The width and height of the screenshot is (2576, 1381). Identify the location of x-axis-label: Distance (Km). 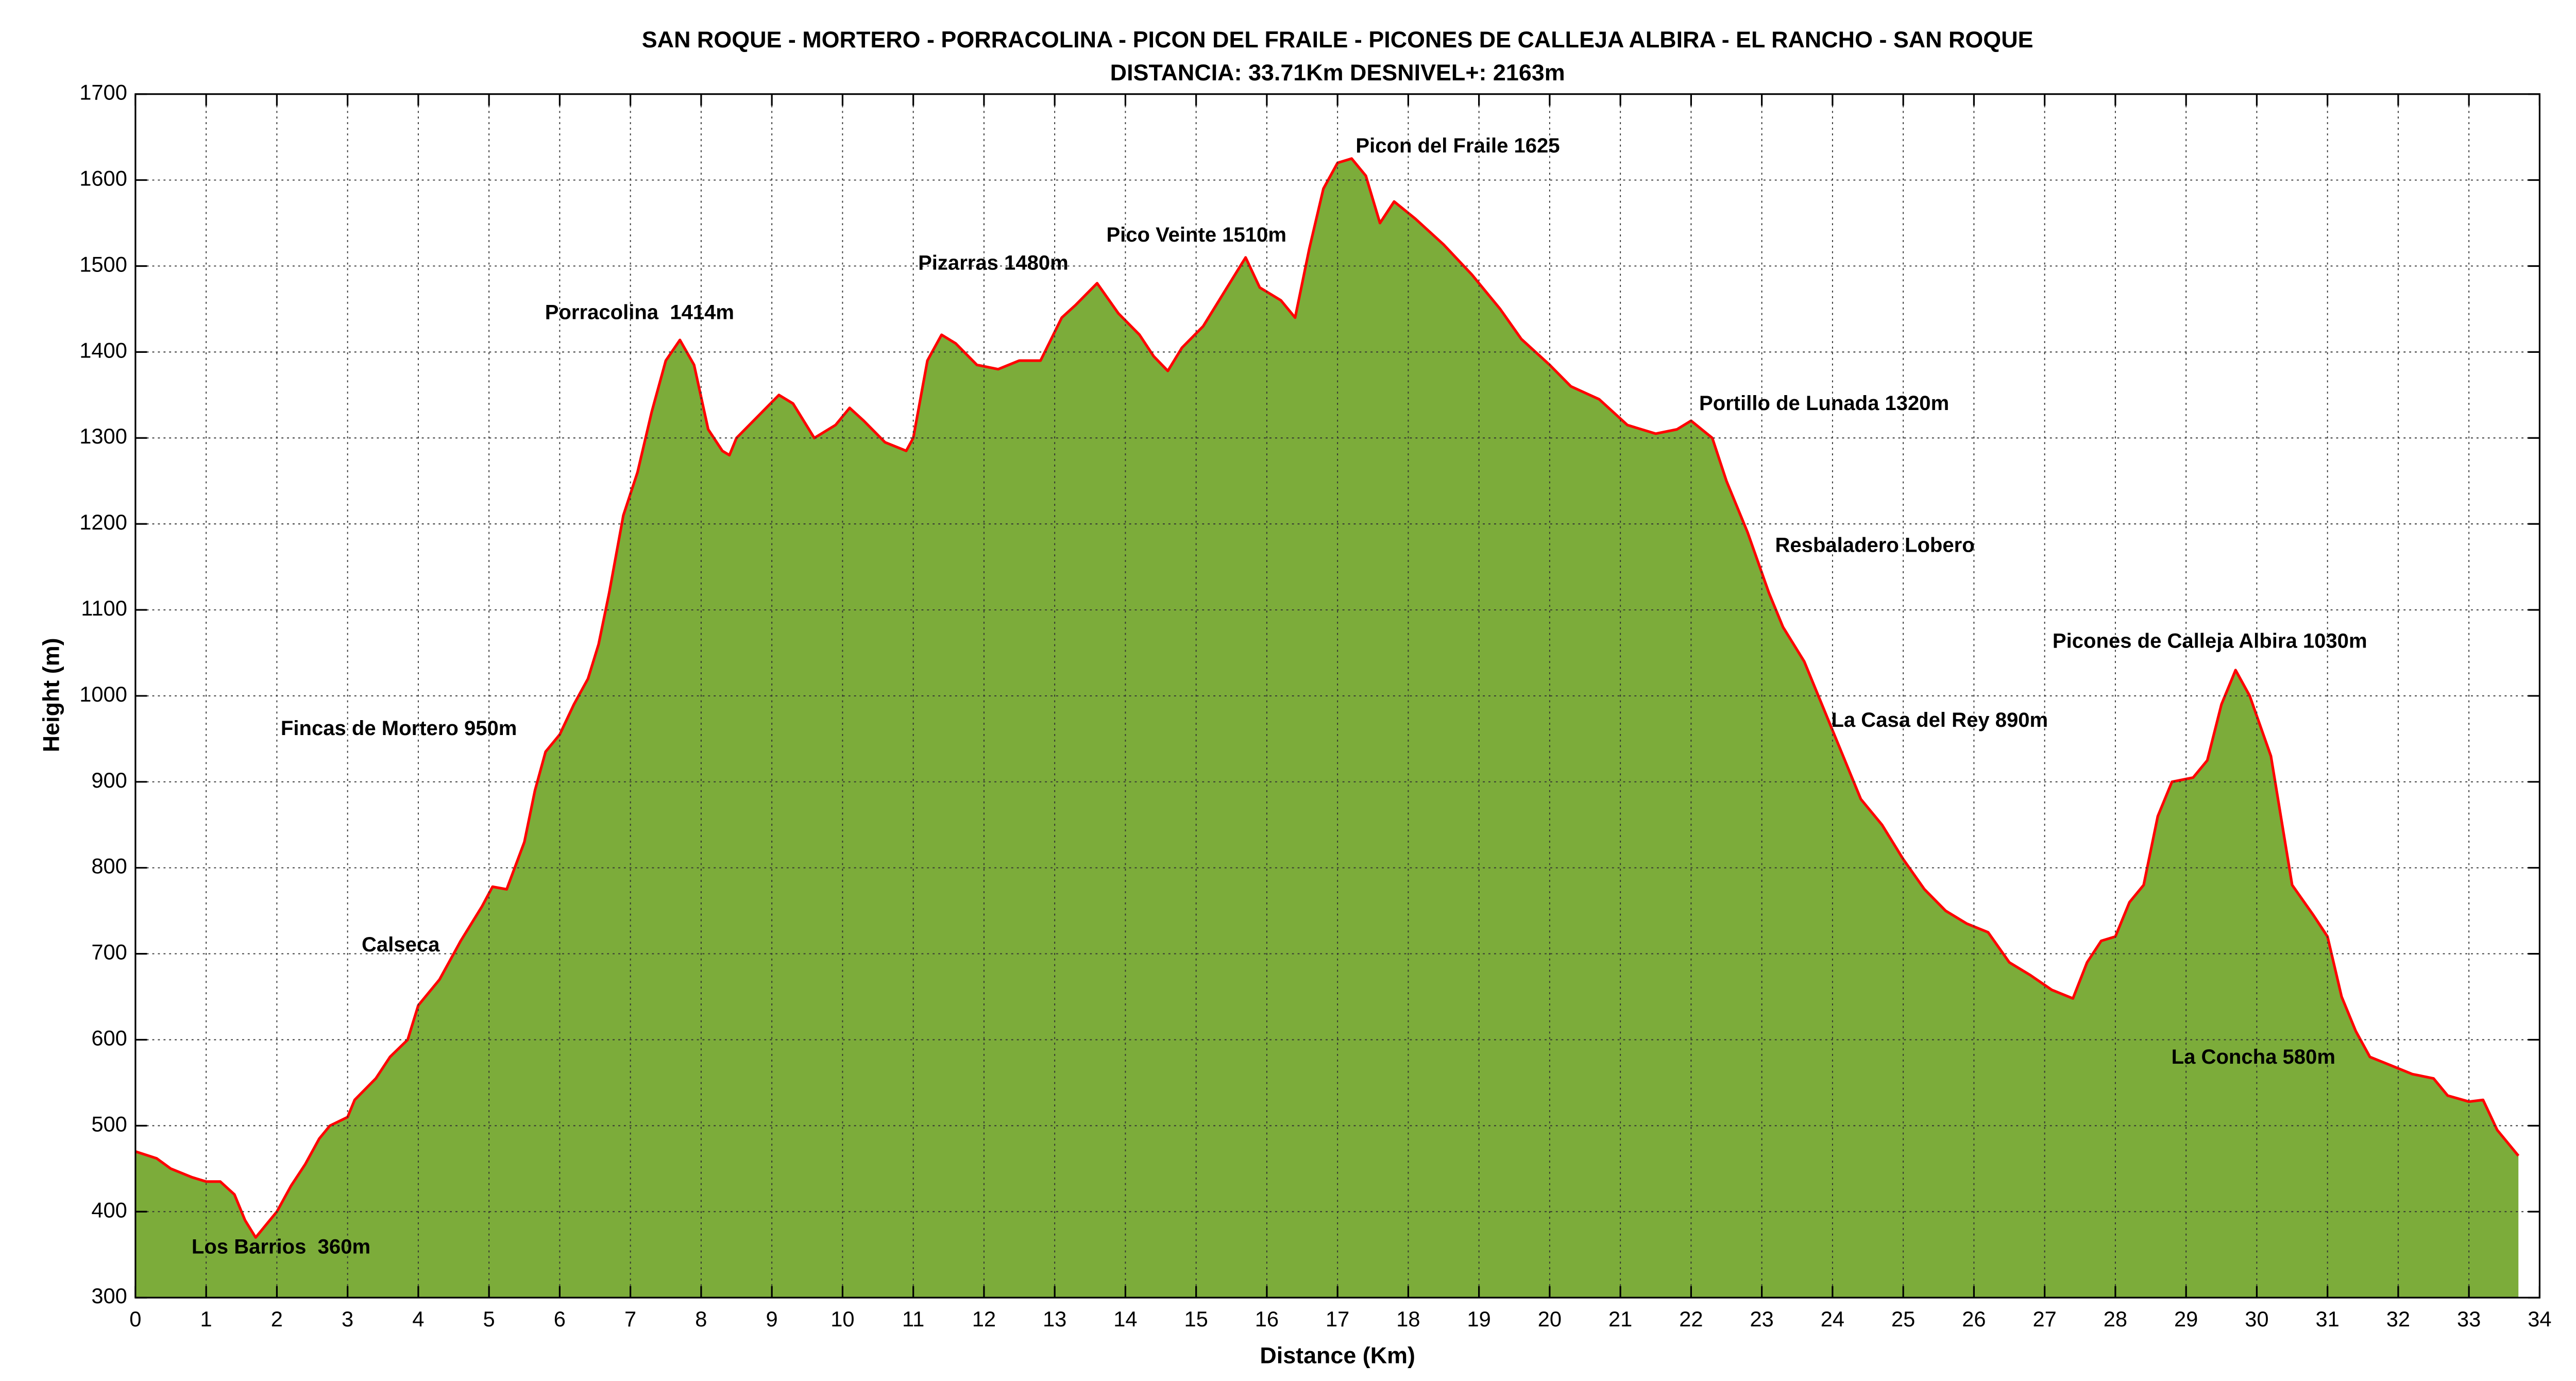
(1337, 1355).